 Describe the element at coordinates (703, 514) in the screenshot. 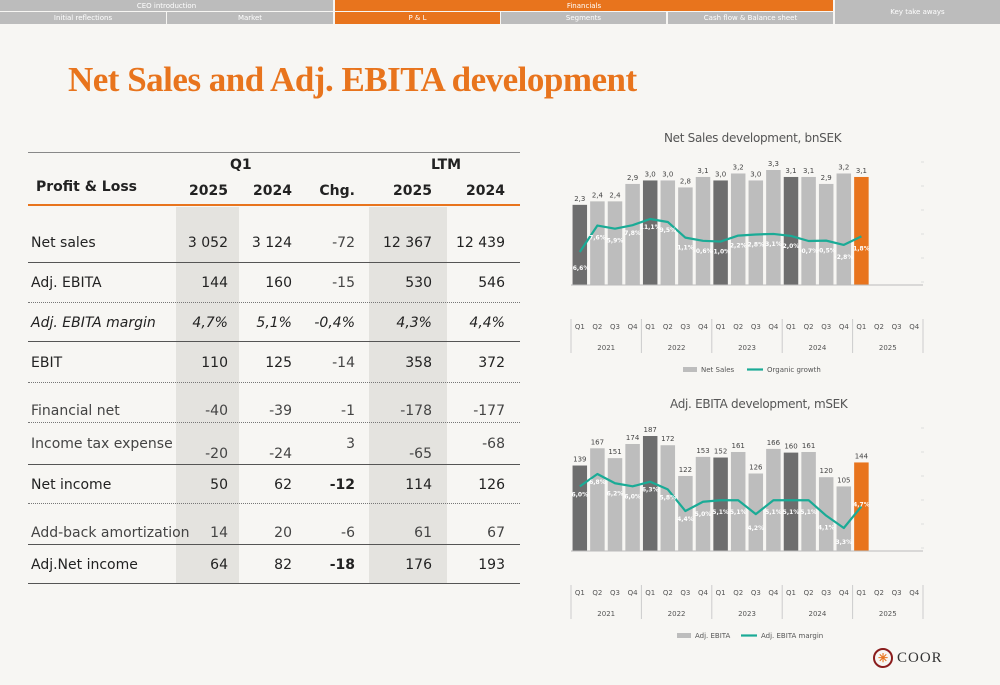

I see `line-value-label: 5,0%` at that location.